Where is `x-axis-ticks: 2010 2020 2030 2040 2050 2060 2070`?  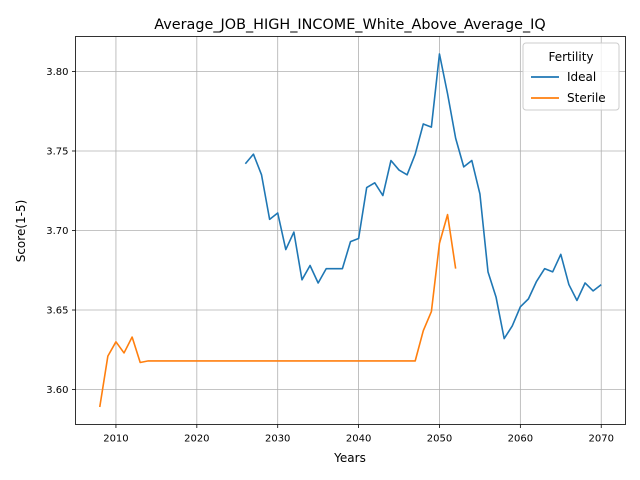
x-axis-ticks: 2010 2020 2030 2040 2050 2060 2070 is located at coordinates (358, 434).